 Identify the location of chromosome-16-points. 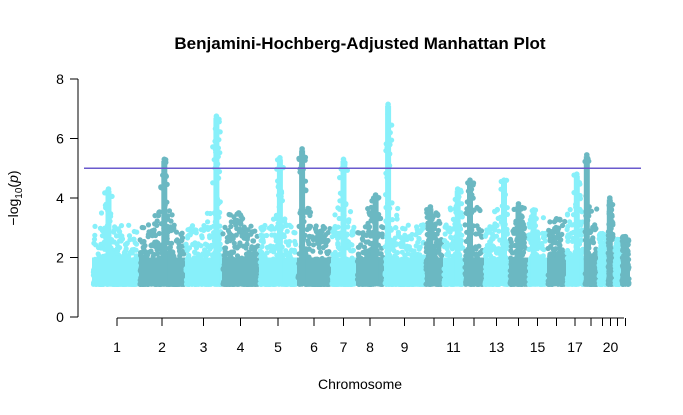
(556, 251).